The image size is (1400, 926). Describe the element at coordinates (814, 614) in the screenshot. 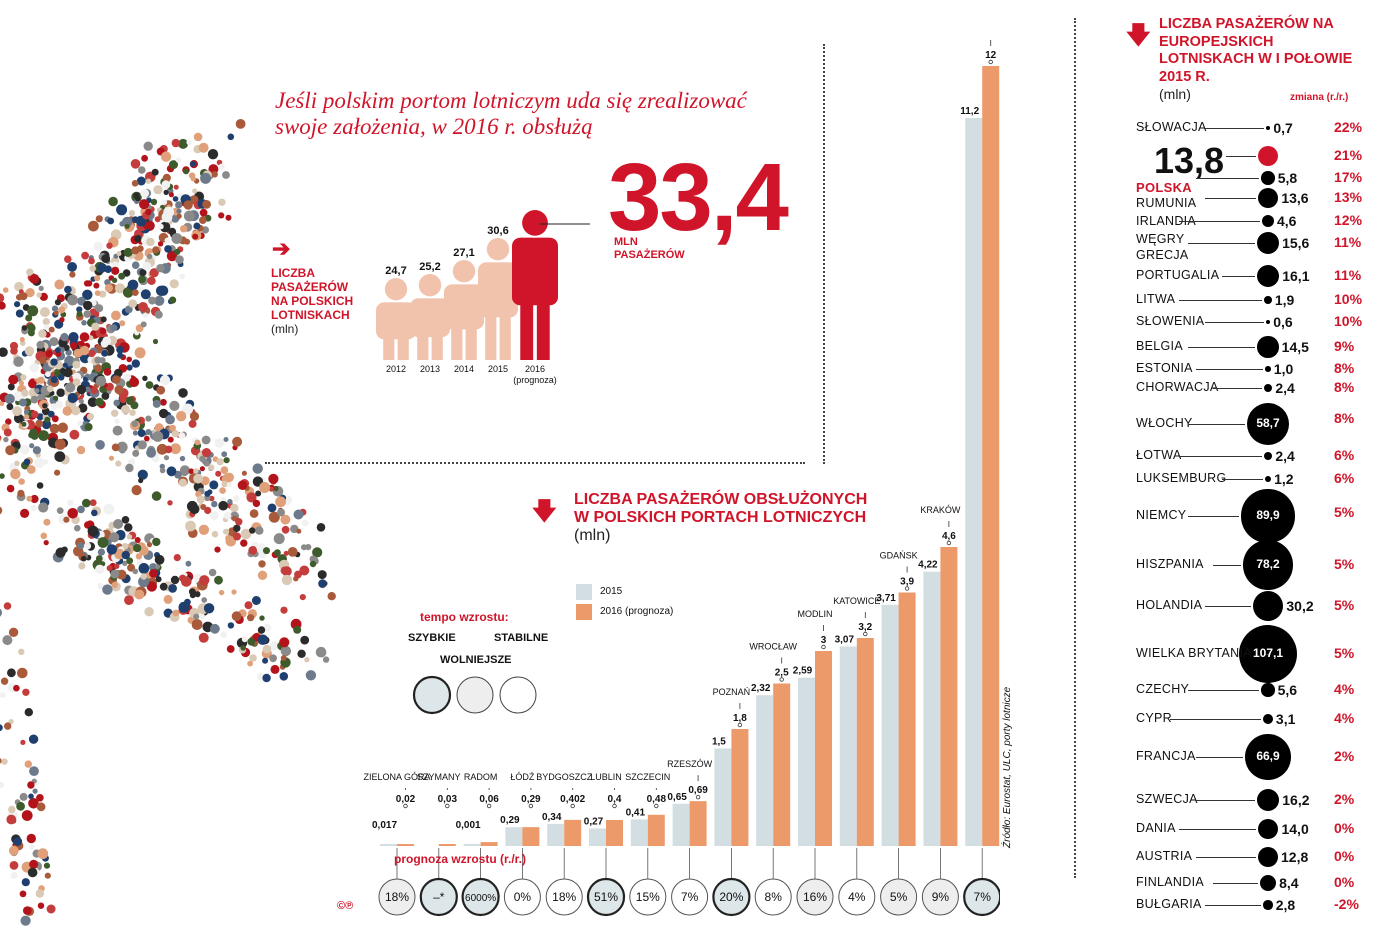

I see `category-label: MODLIN` at that location.